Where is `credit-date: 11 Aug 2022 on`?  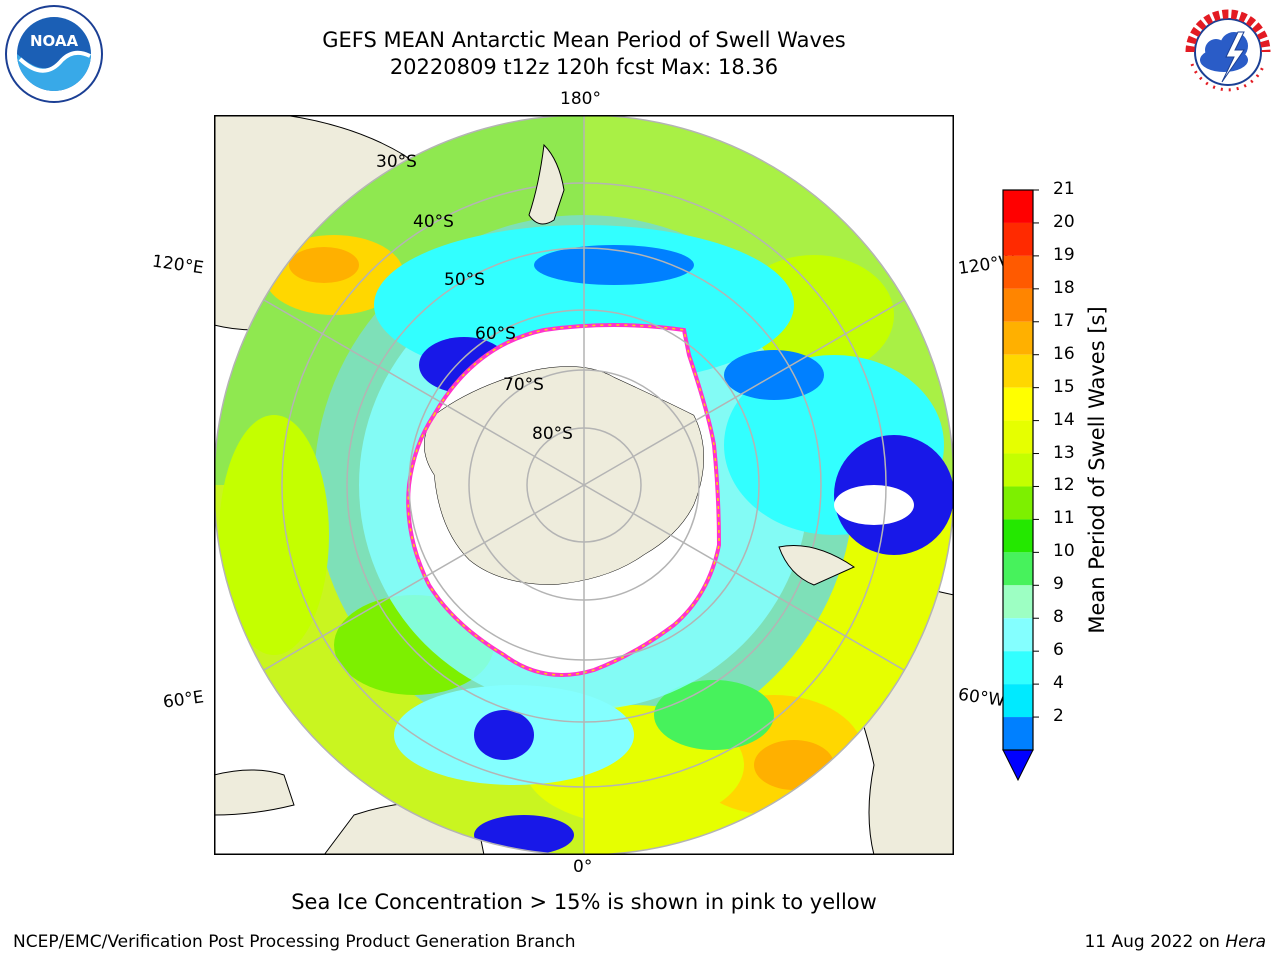 credit-date: 11 Aug 2022 on is located at coordinates (1155, 942).